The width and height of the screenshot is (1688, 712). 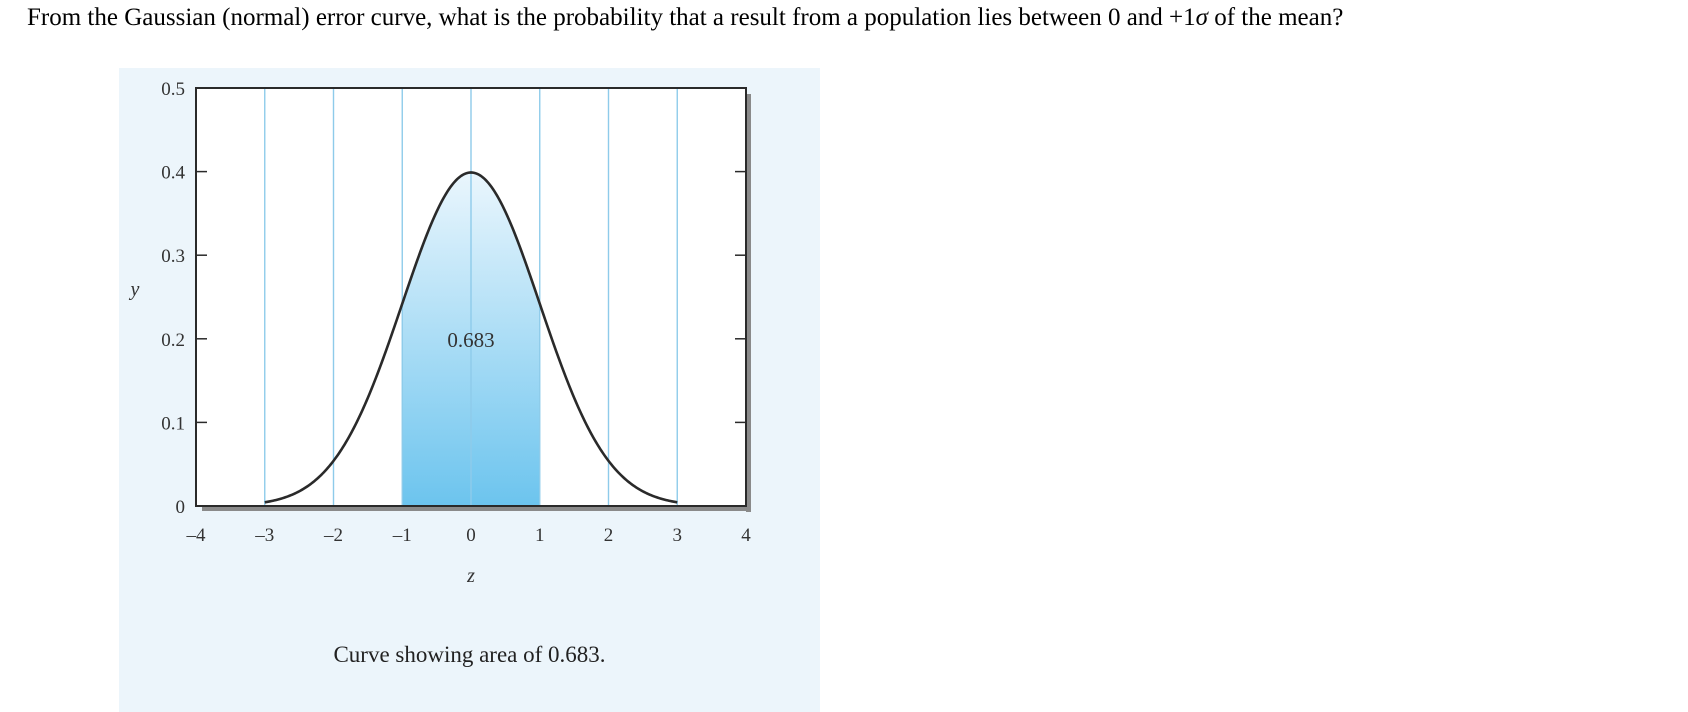 I want to click on x-tick-label: –2, so click(x=333, y=535).